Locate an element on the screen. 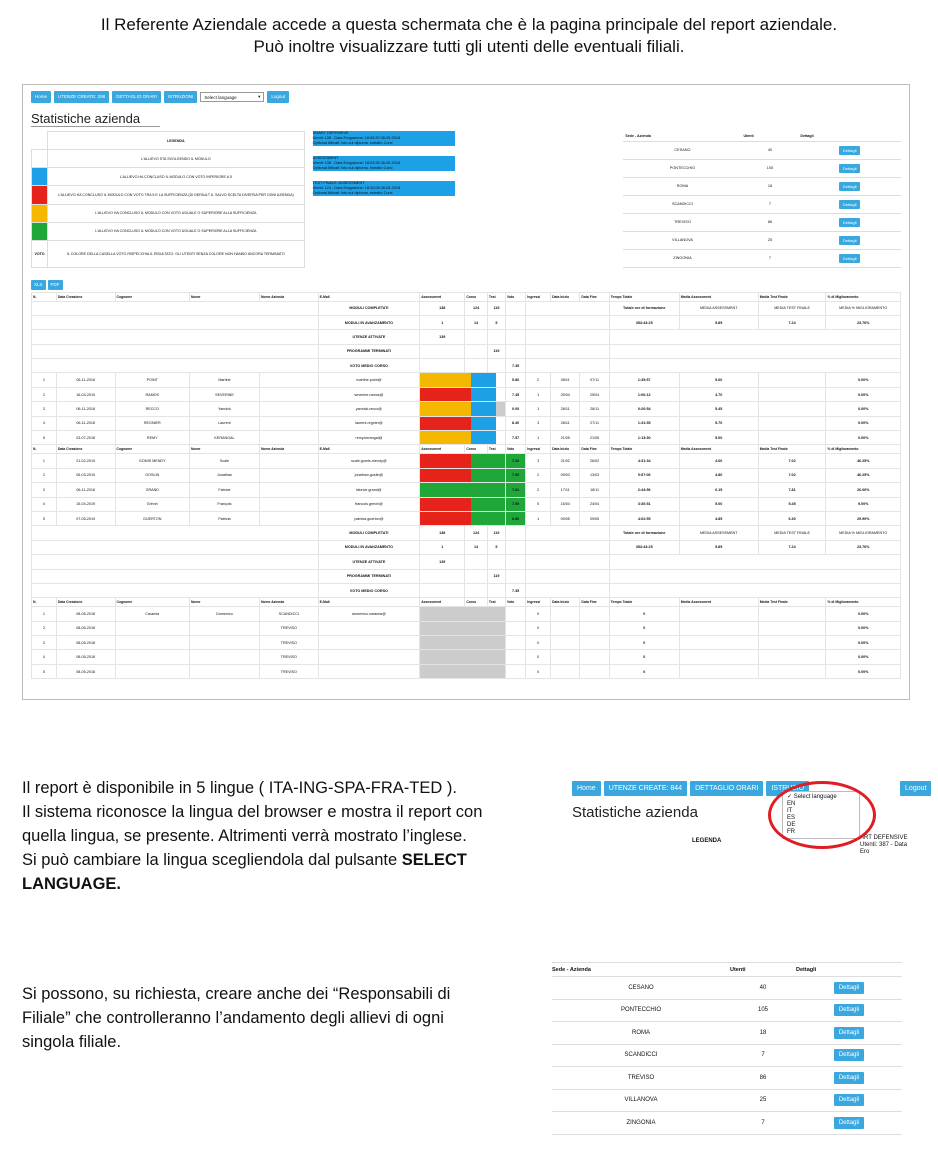  language-text-4b: SELECT is located at coordinates (434, 860).